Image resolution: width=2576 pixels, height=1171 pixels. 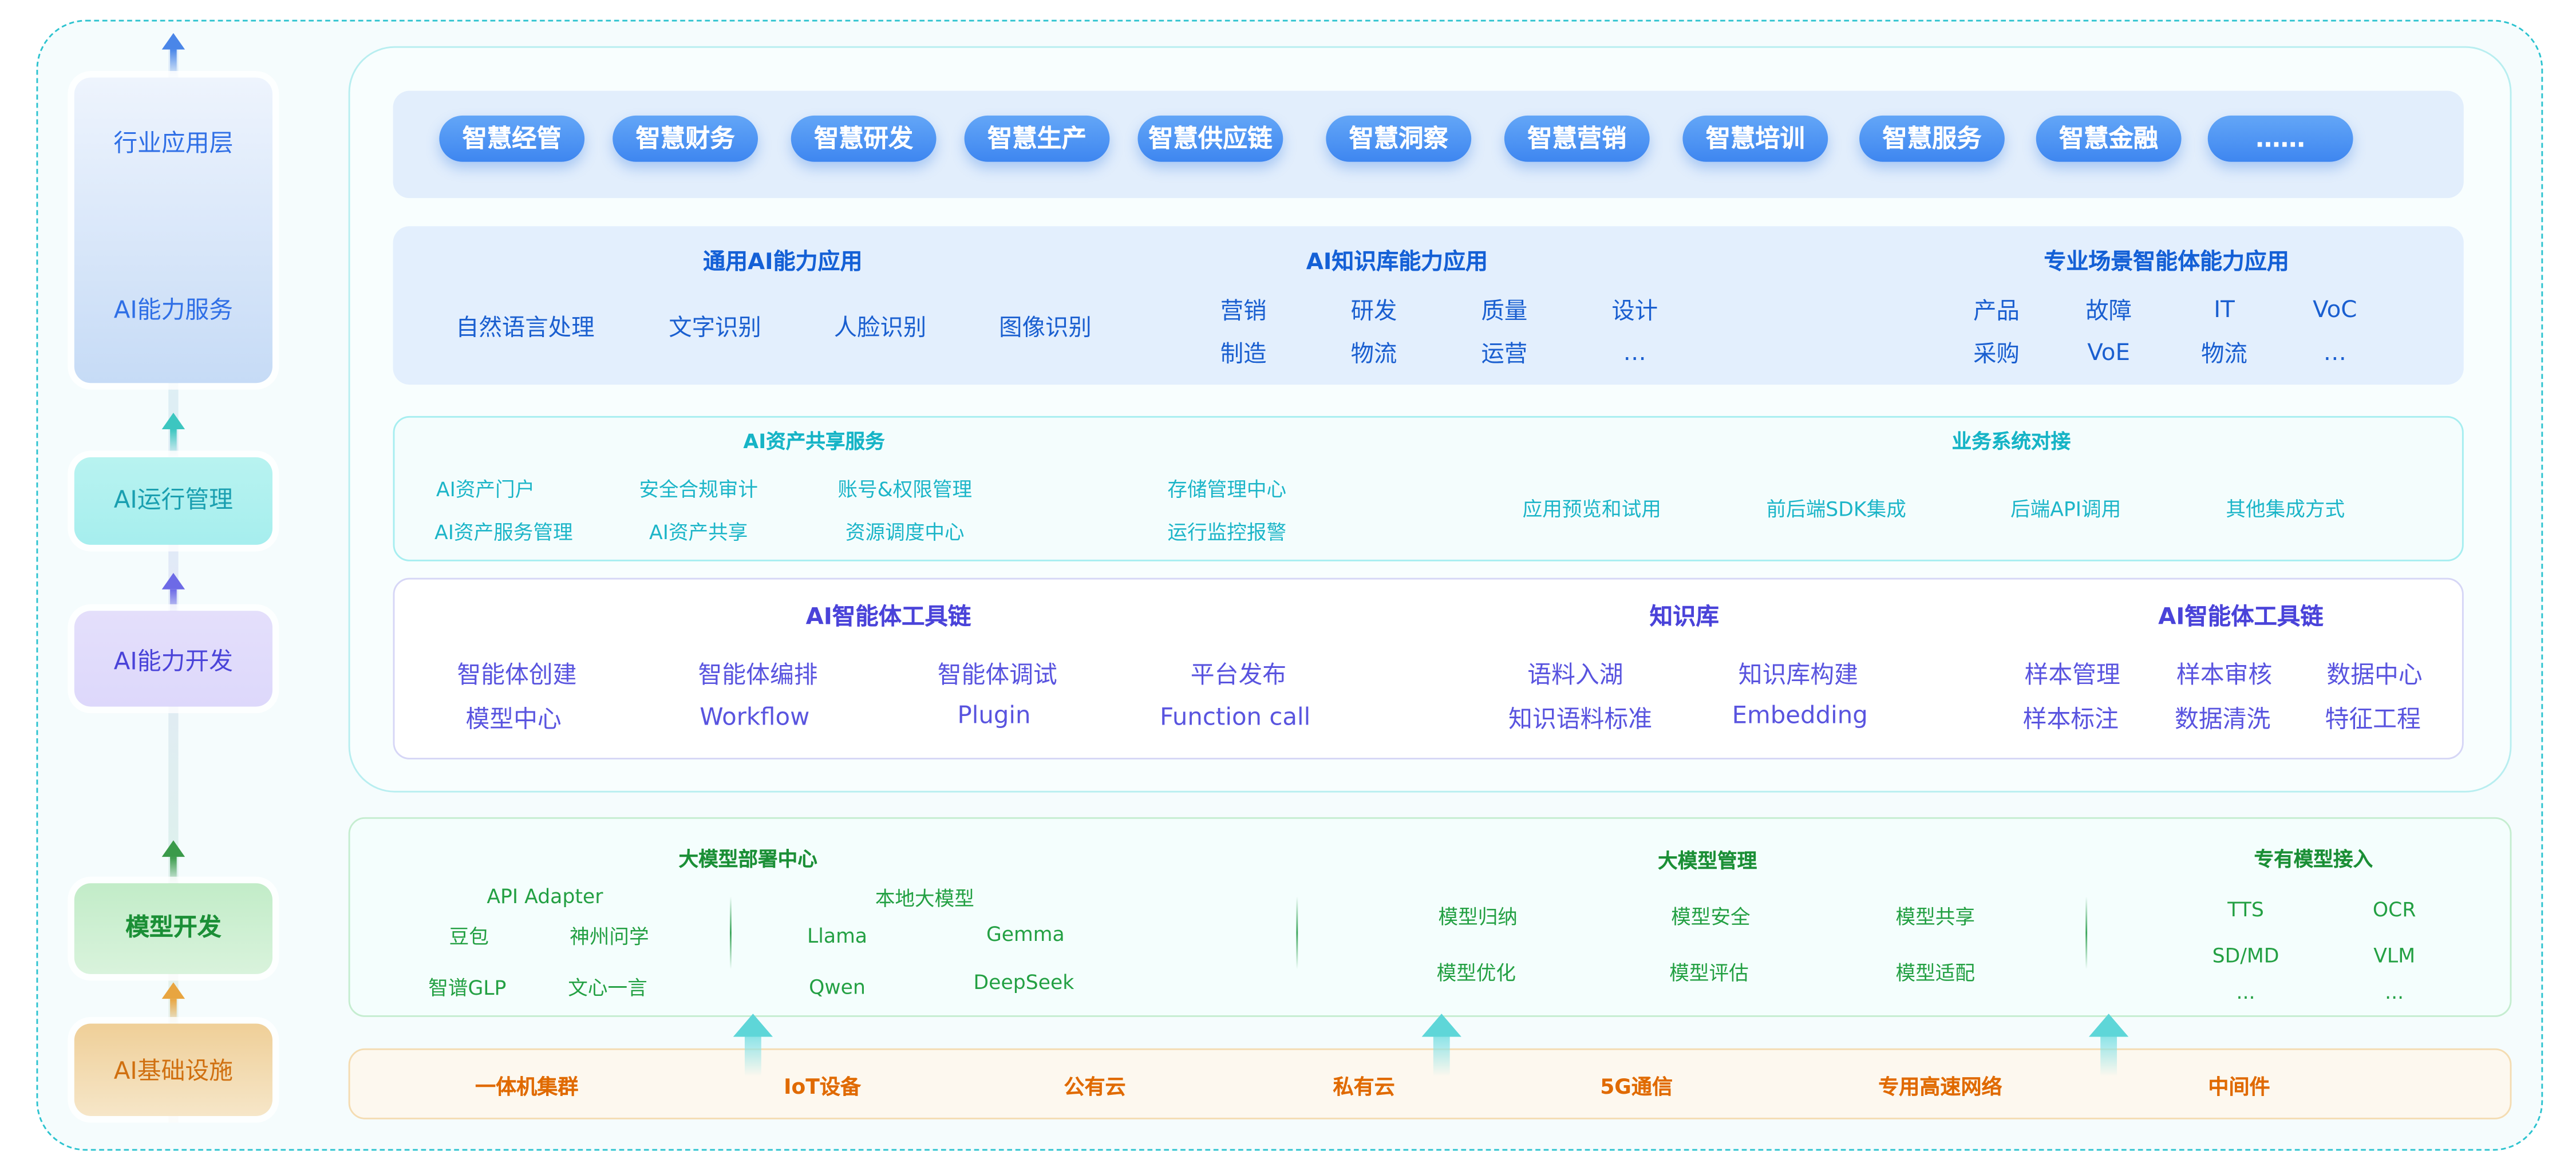 What do you see at coordinates (997, 677) in the screenshot?
I see `devtool-item: 智能体调试` at bounding box center [997, 677].